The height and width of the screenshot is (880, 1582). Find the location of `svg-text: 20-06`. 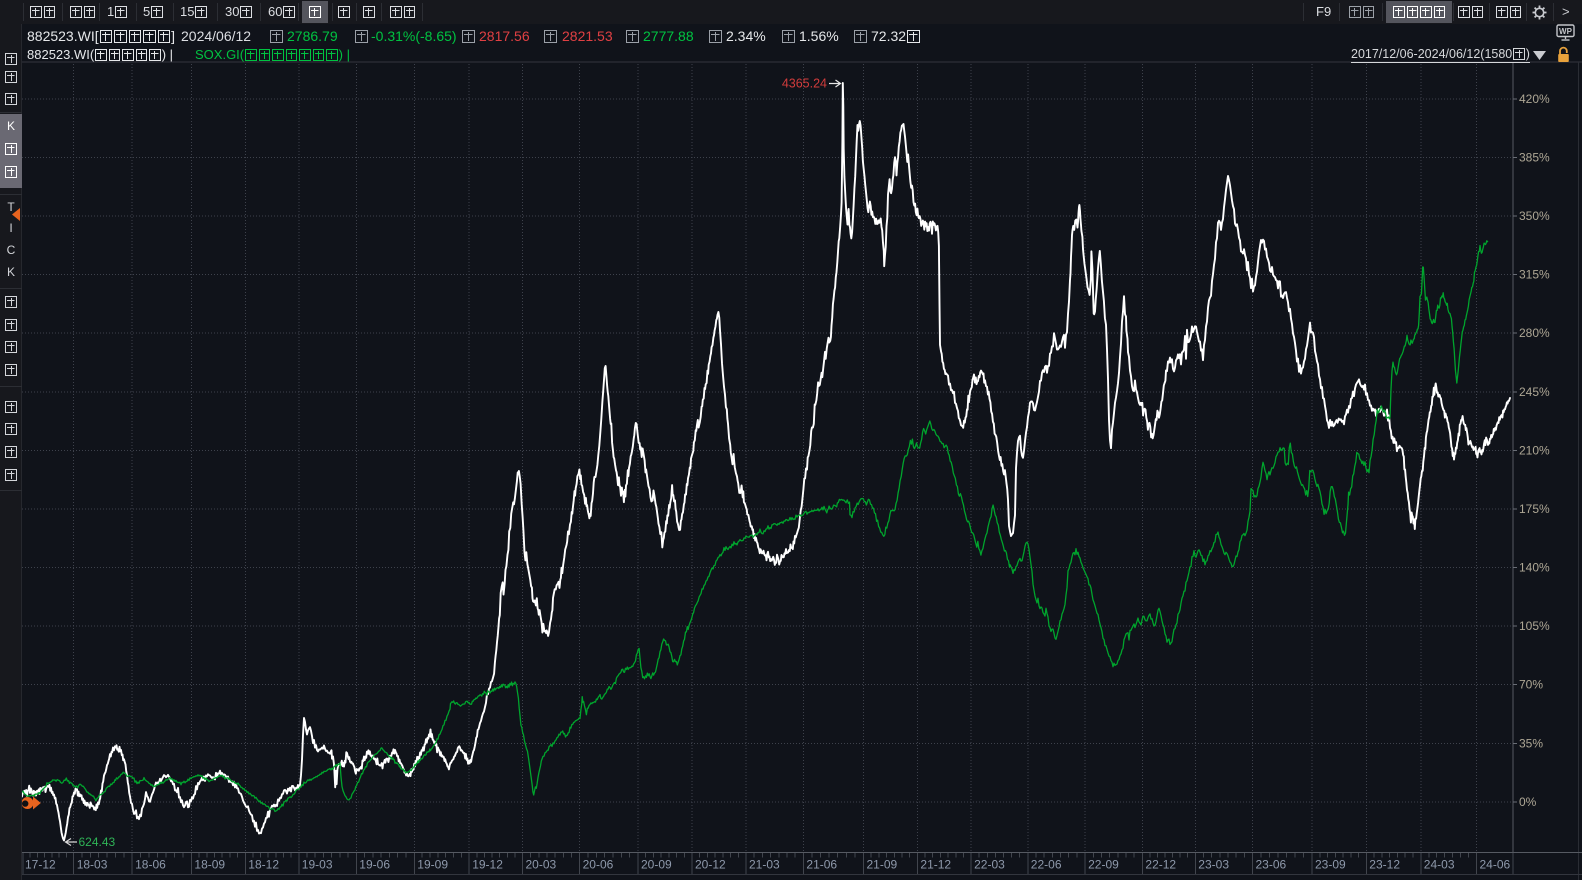

svg-text: 20-06 is located at coordinates (598, 865).